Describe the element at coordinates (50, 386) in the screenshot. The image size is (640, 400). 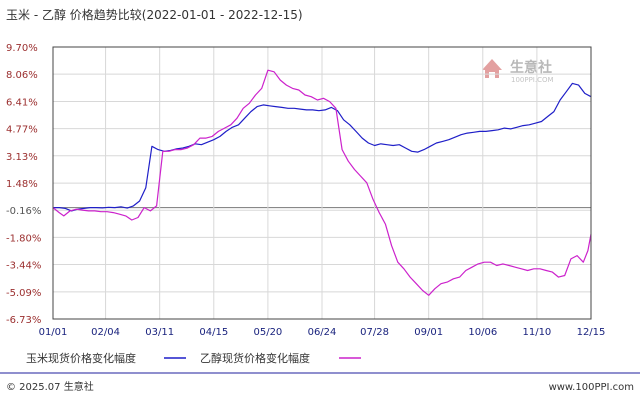
I see `footer-copyright: © 2025.07 生意社` at that location.